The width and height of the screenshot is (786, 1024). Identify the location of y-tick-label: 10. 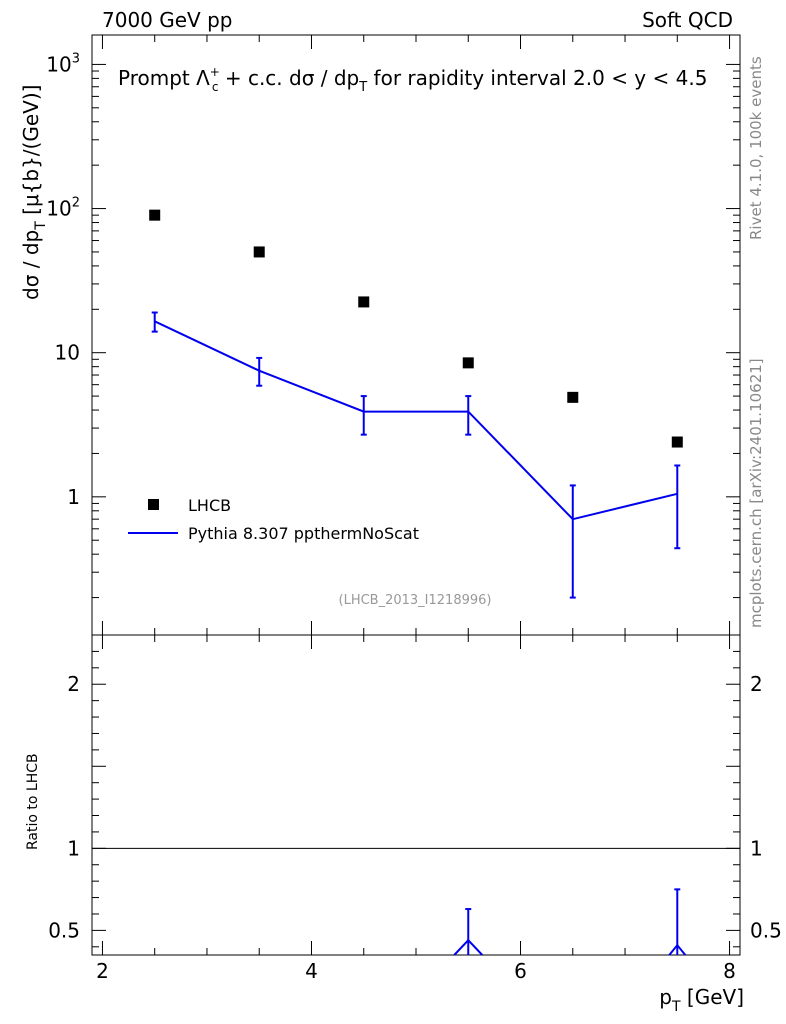
(67, 353).